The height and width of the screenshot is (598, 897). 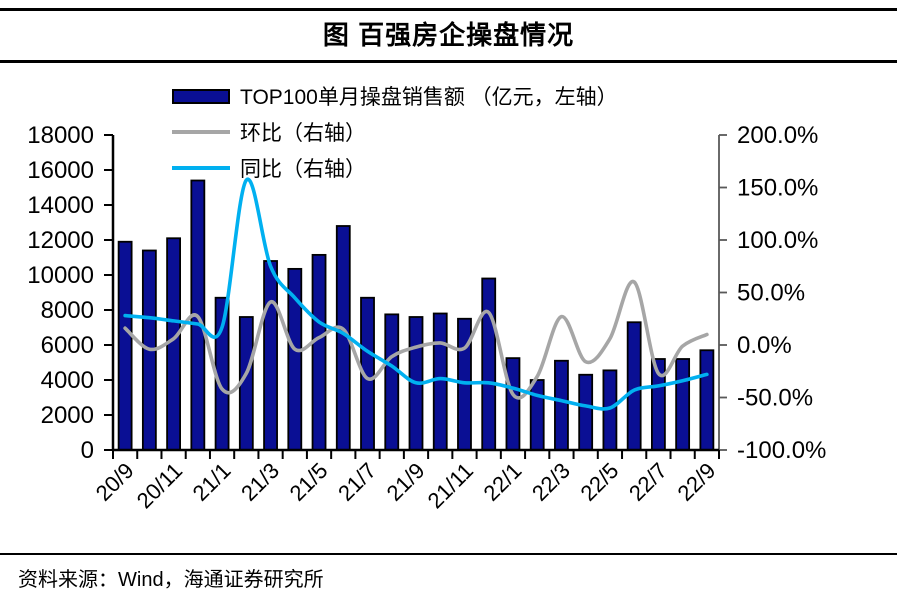 What do you see at coordinates (395, 168) in the screenshot?
I see `legend-item-yoy: 同比（右轴）` at bounding box center [395, 168].